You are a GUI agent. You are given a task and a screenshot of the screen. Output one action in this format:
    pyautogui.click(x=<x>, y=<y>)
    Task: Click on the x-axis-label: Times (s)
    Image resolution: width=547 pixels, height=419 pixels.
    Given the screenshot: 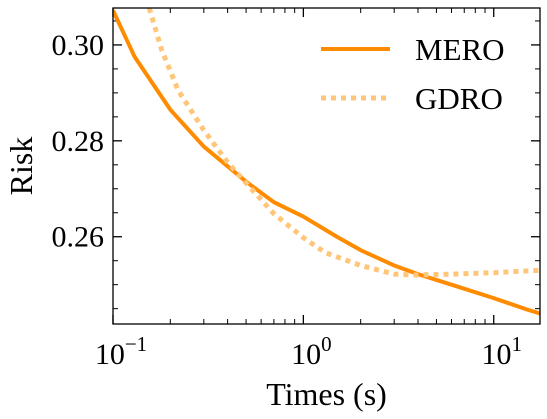 What is the action you would take?
    pyautogui.click(x=326, y=394)
    